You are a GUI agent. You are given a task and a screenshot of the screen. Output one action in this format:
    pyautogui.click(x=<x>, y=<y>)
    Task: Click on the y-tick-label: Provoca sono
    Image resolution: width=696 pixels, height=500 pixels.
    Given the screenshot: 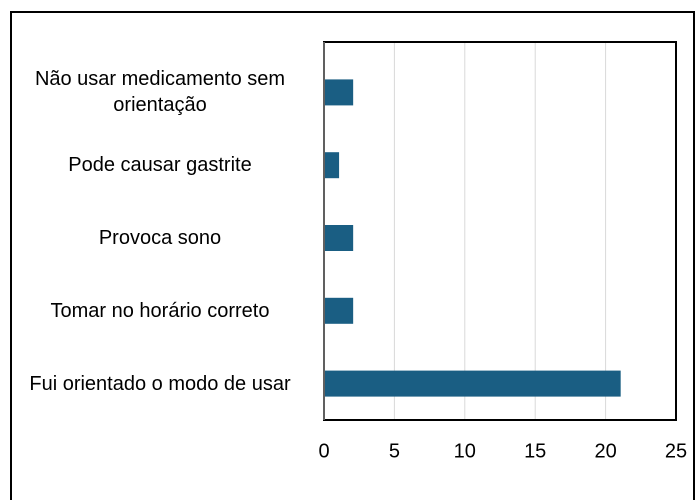 What is the action you would take?
    pyautogui.click(x=160, y=238)
    